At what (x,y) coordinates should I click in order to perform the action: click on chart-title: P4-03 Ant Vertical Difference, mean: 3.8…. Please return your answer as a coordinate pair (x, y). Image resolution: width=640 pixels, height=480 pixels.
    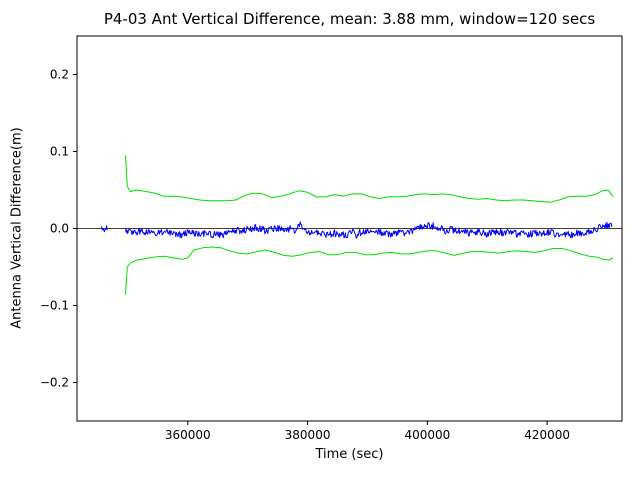
    Looking at the image, I should click on (349, 19).